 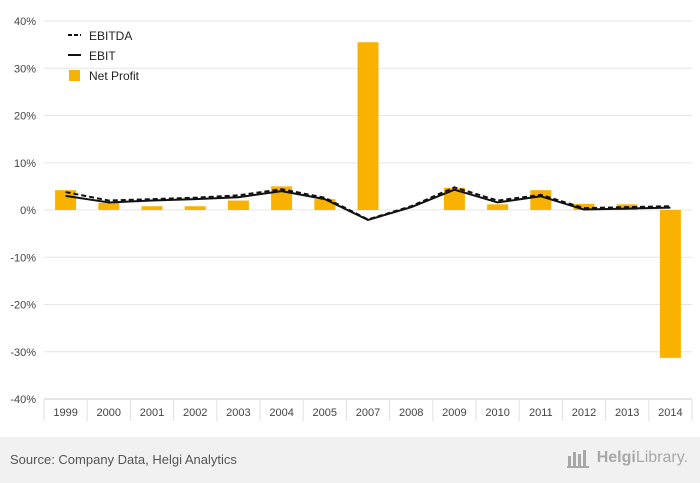 I want to click on y-tick-label: 10%, so click(x=25, y=164).